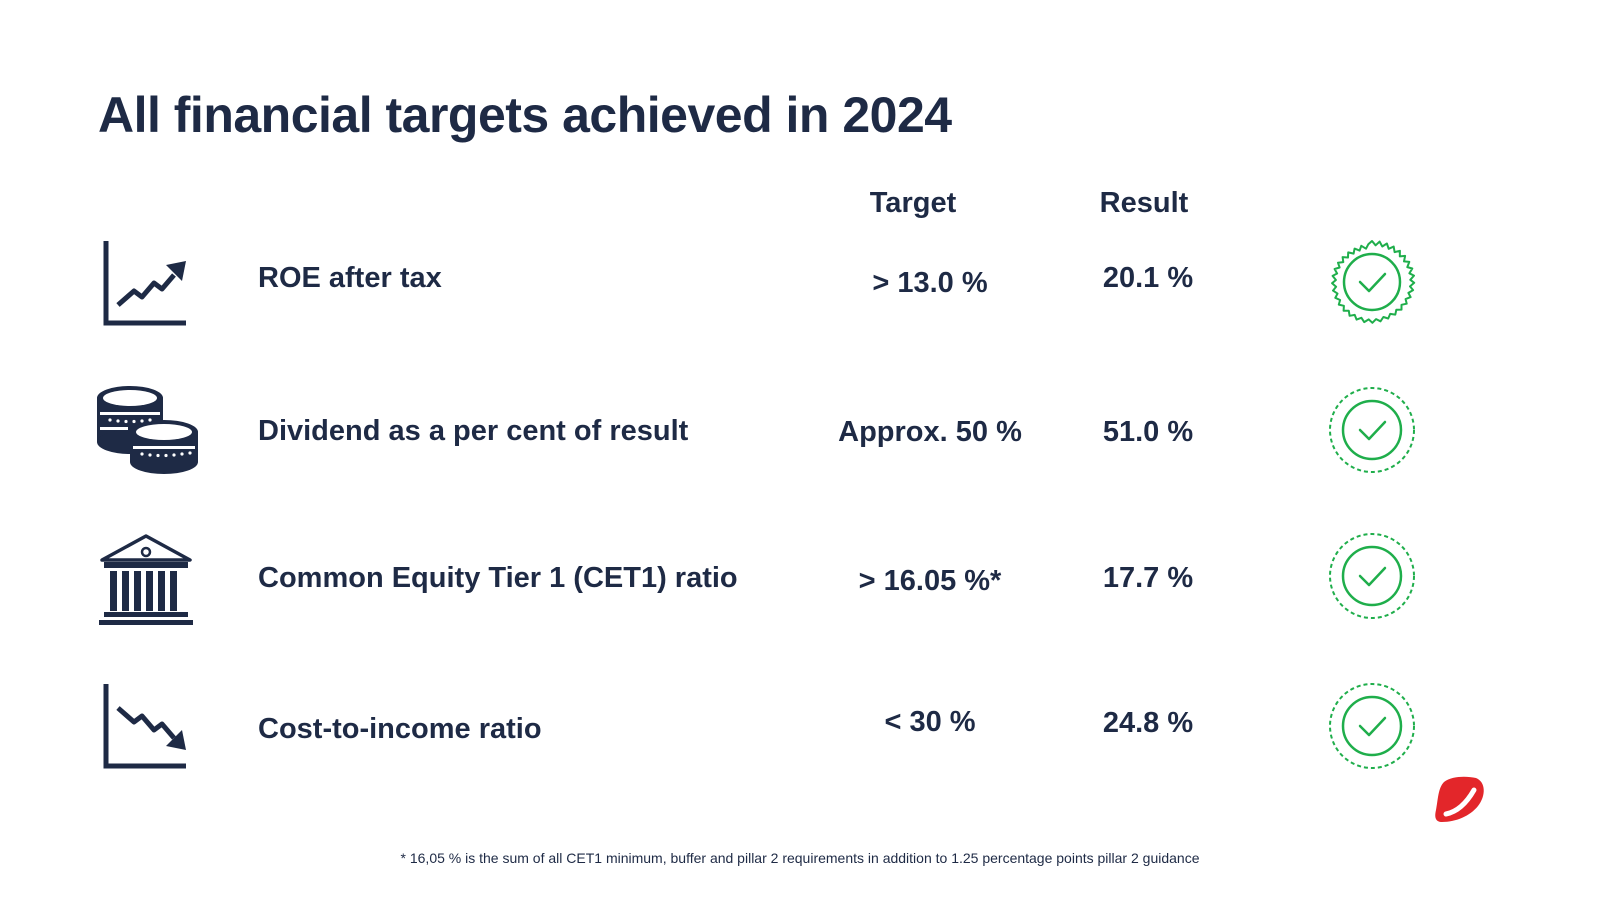 Image resolution: width=1600 pixels, height=900 pixels. What do you see at coordinates (148, 730) in the screenshot?
I see `trend-down-chart-icon` at bounding box center [148, 730].